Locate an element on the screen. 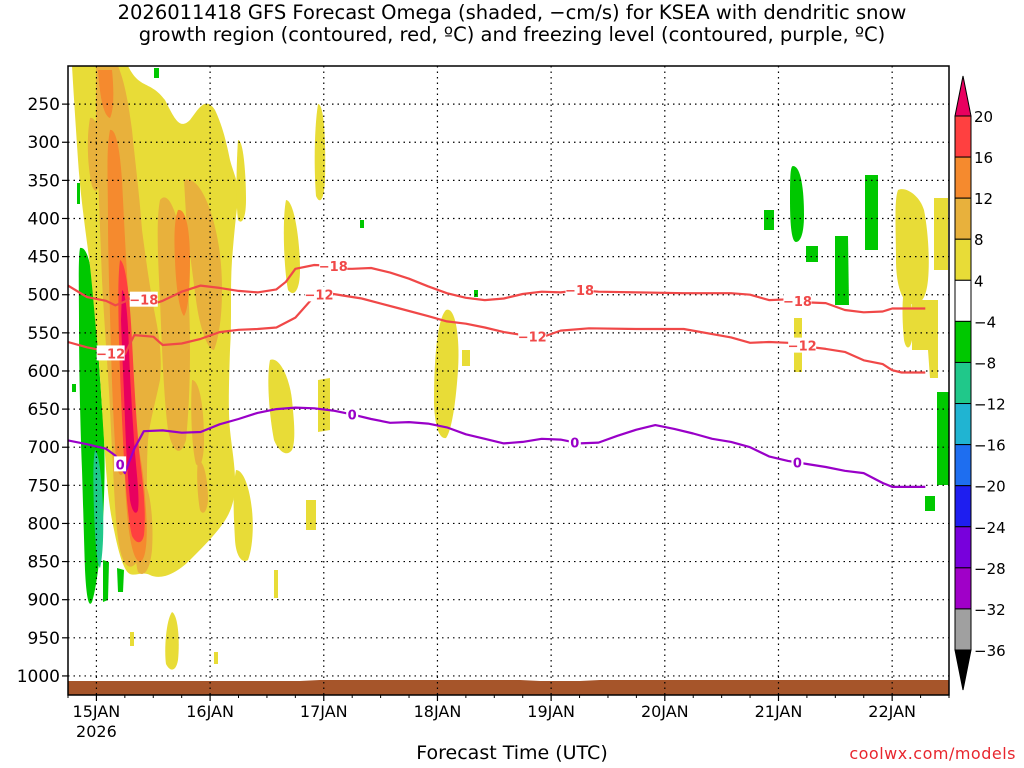 This screenshot has height=768, width=1024. colorbar-label-8: −16 is located at coordinates (990, 446).